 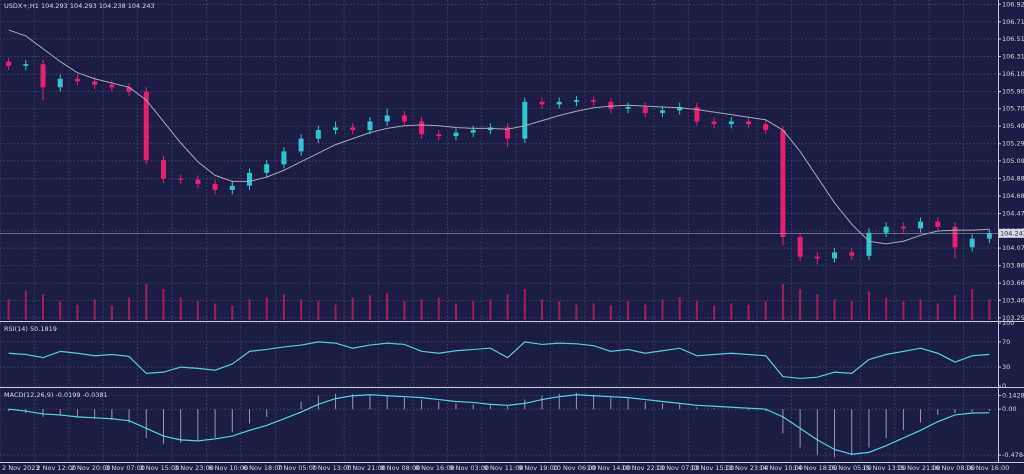 I want to click on x-tick-label: 9 Nov 19:00, so click(x=538, y=468).